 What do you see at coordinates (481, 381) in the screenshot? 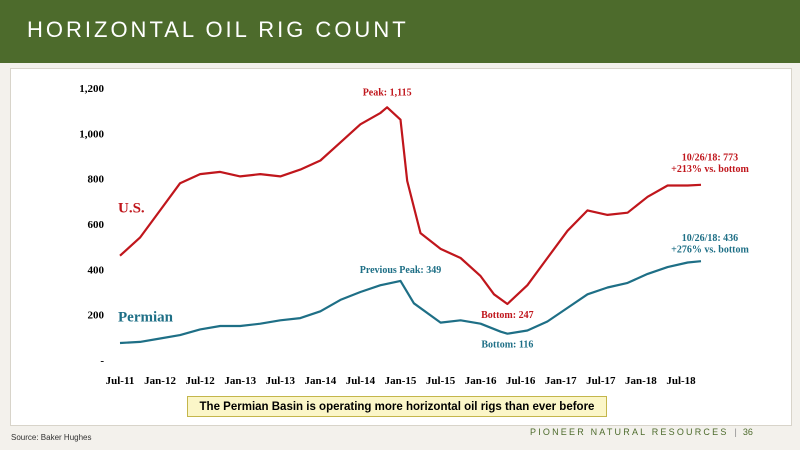
I see `x-tick-label: Jan-16` at bounding box center [481, 381].